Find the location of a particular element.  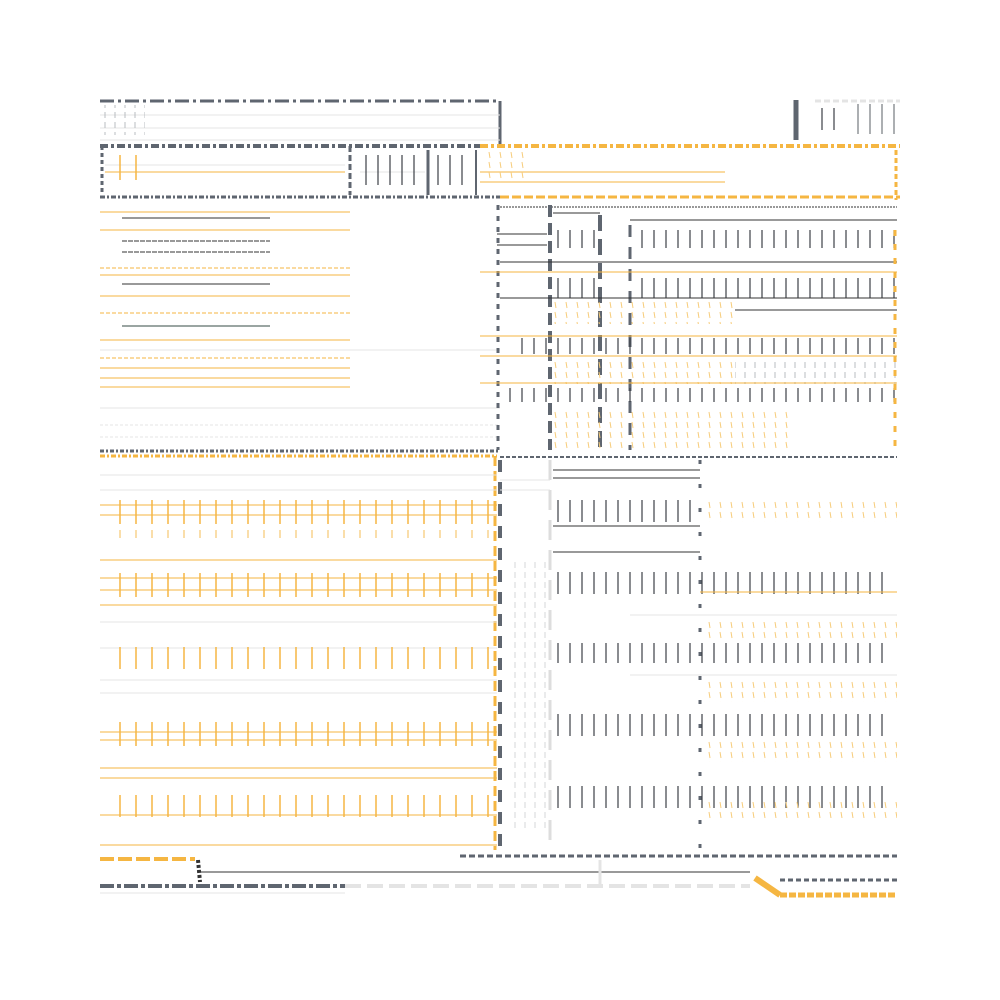

left-list-panel is located at coordinates (300, 329).